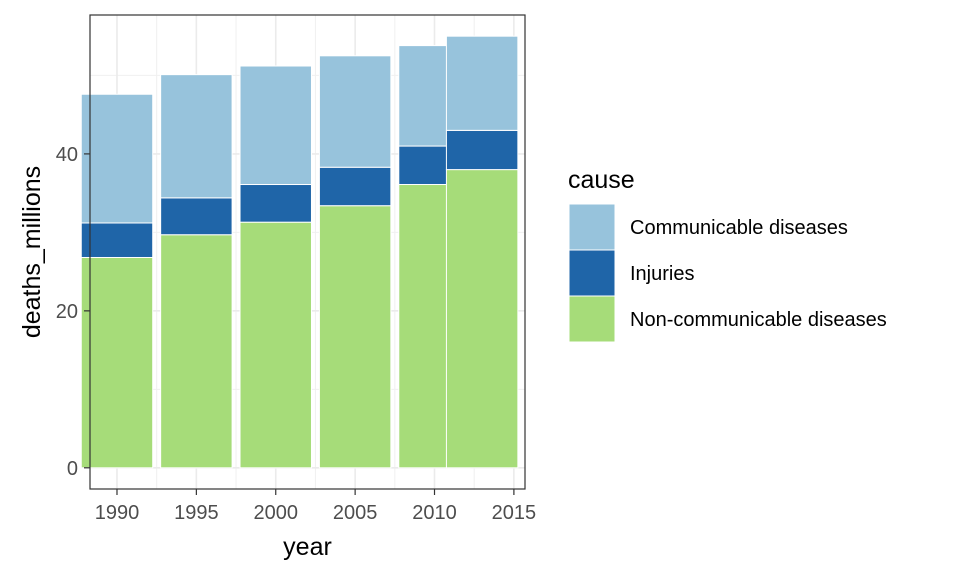 The height and width of the screenshot is (576, 960). Describe the element at coordinates (662, 274) in the screenshot. I see `legend-label: Injuries` at that location.